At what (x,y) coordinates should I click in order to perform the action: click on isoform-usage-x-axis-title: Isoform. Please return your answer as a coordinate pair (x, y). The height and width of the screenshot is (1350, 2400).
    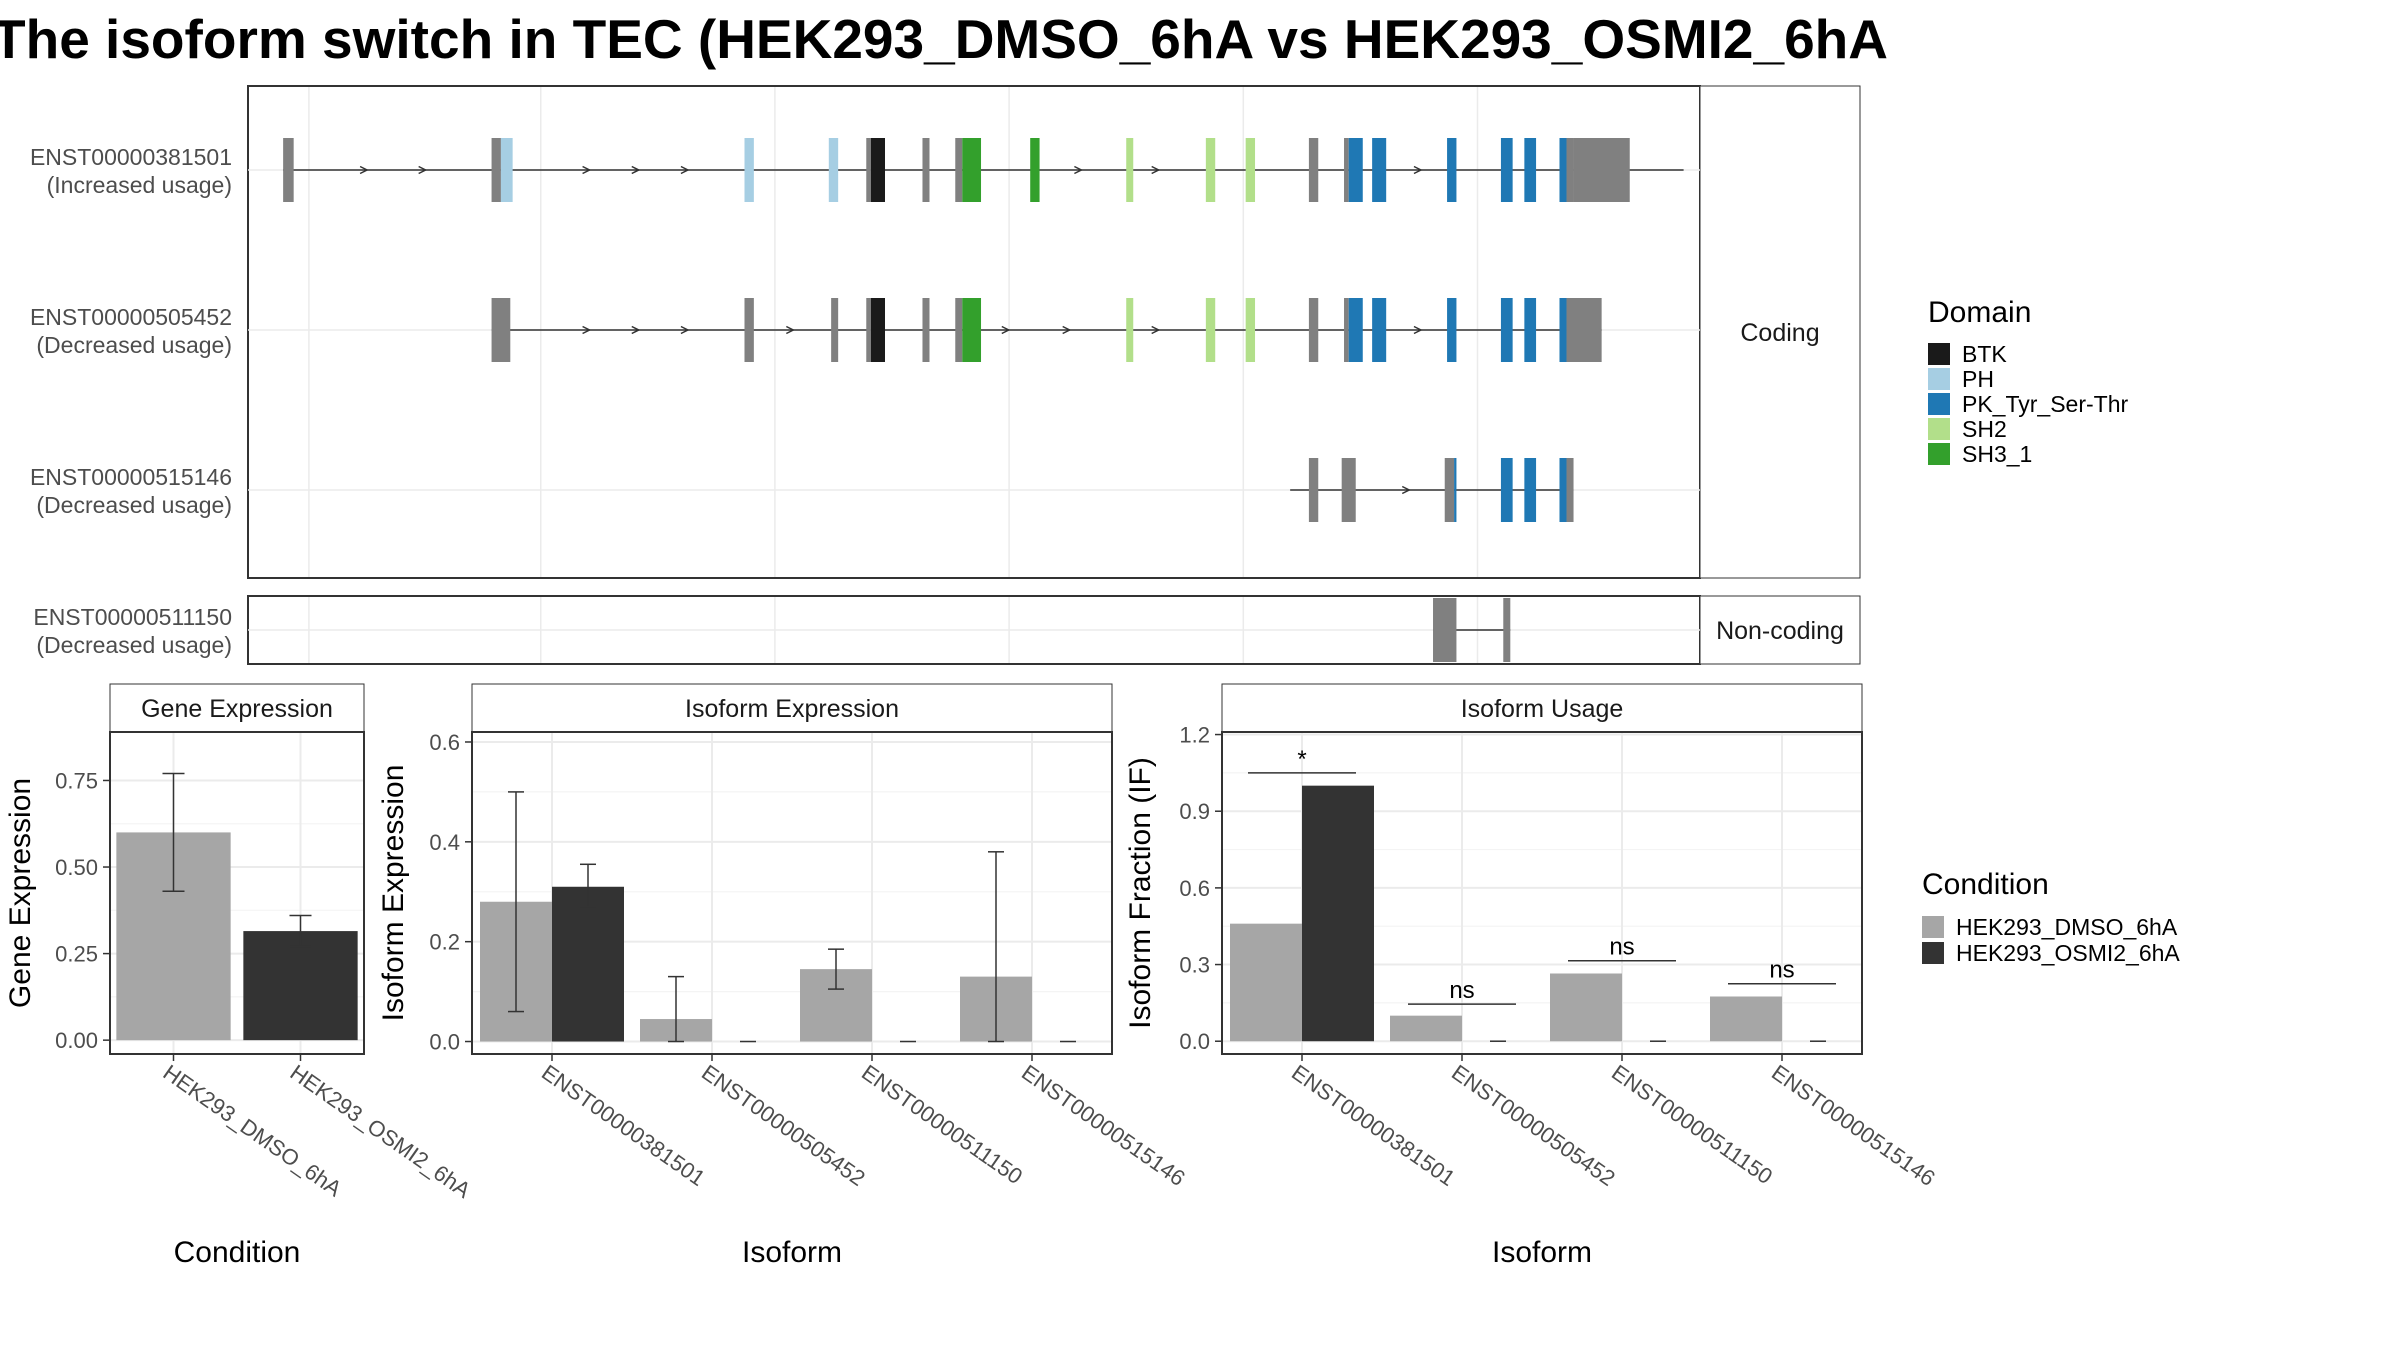
    Looking at the image, I should click on (1542, 1252).